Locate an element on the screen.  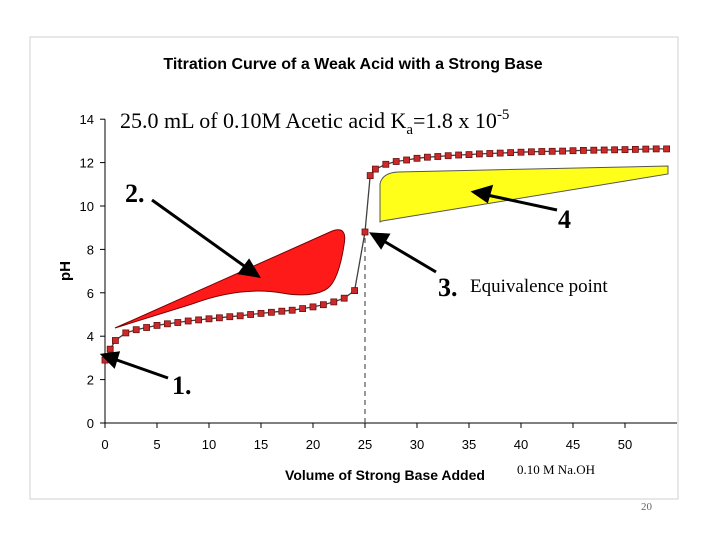
naoh-label: 0.10 M Na.OH is located at coordinates (556, 469).